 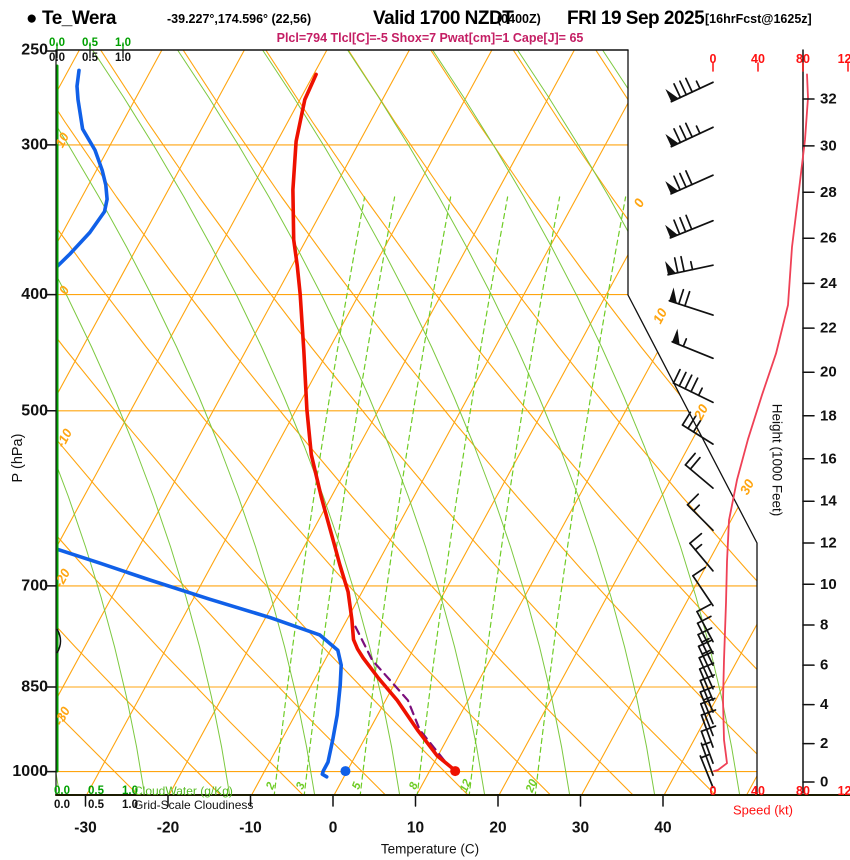 I want to click on height-tick-label: 30, so click(x=828, y=145).